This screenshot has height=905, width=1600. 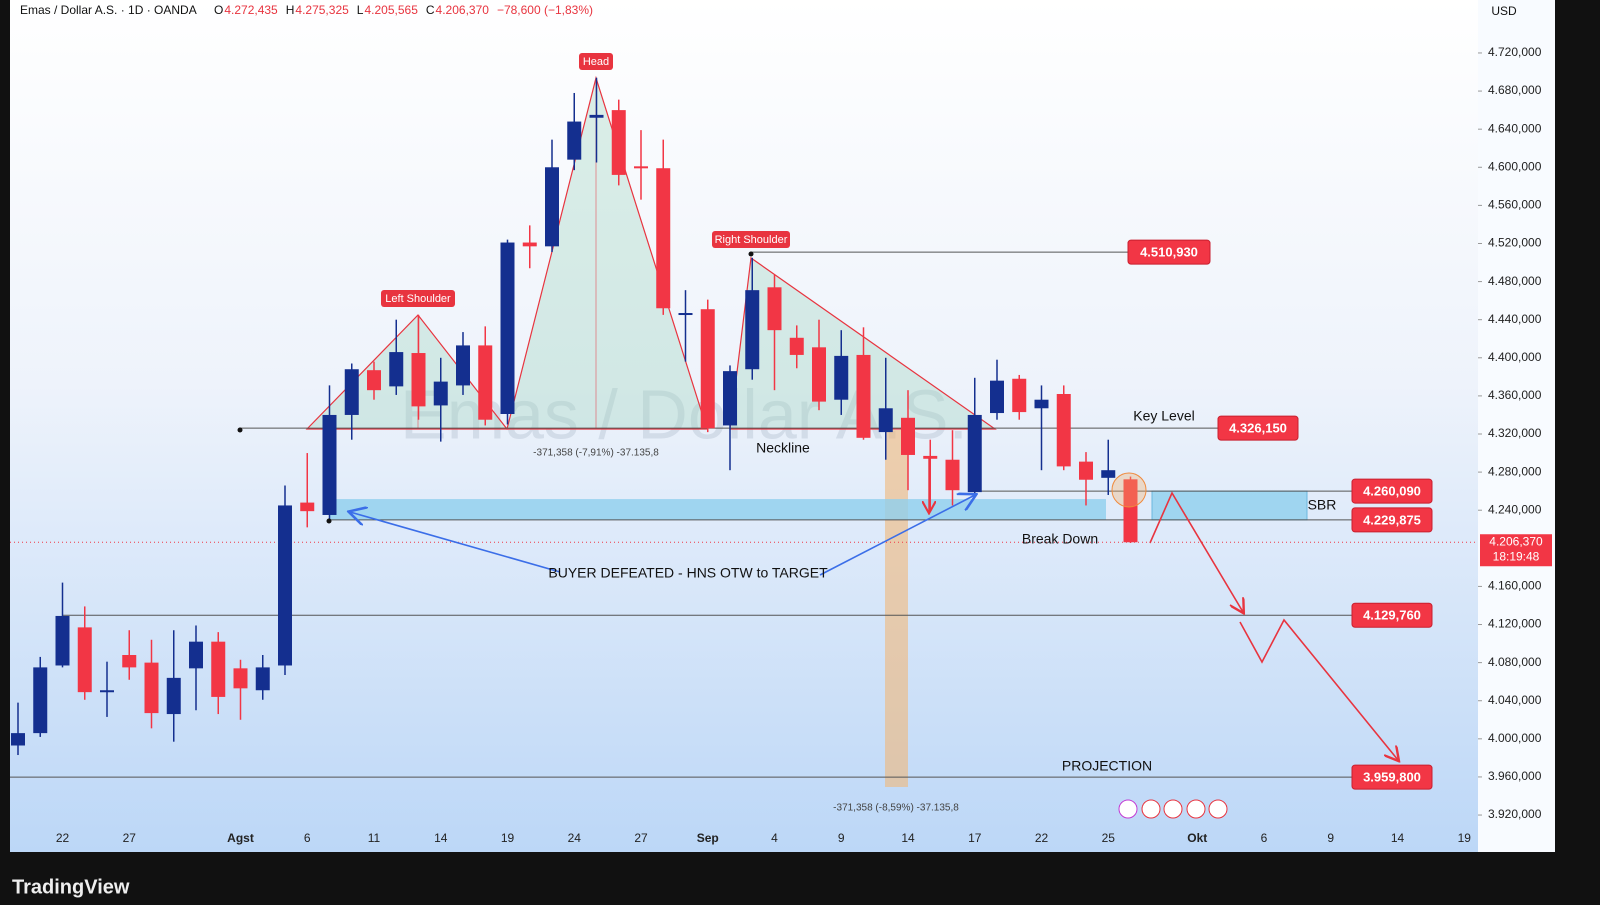 What do you see at coordinates (1515, 128) in the screenshot?
I see `y-tick-label: 4.640,000` at bounding box center [1515, 128].